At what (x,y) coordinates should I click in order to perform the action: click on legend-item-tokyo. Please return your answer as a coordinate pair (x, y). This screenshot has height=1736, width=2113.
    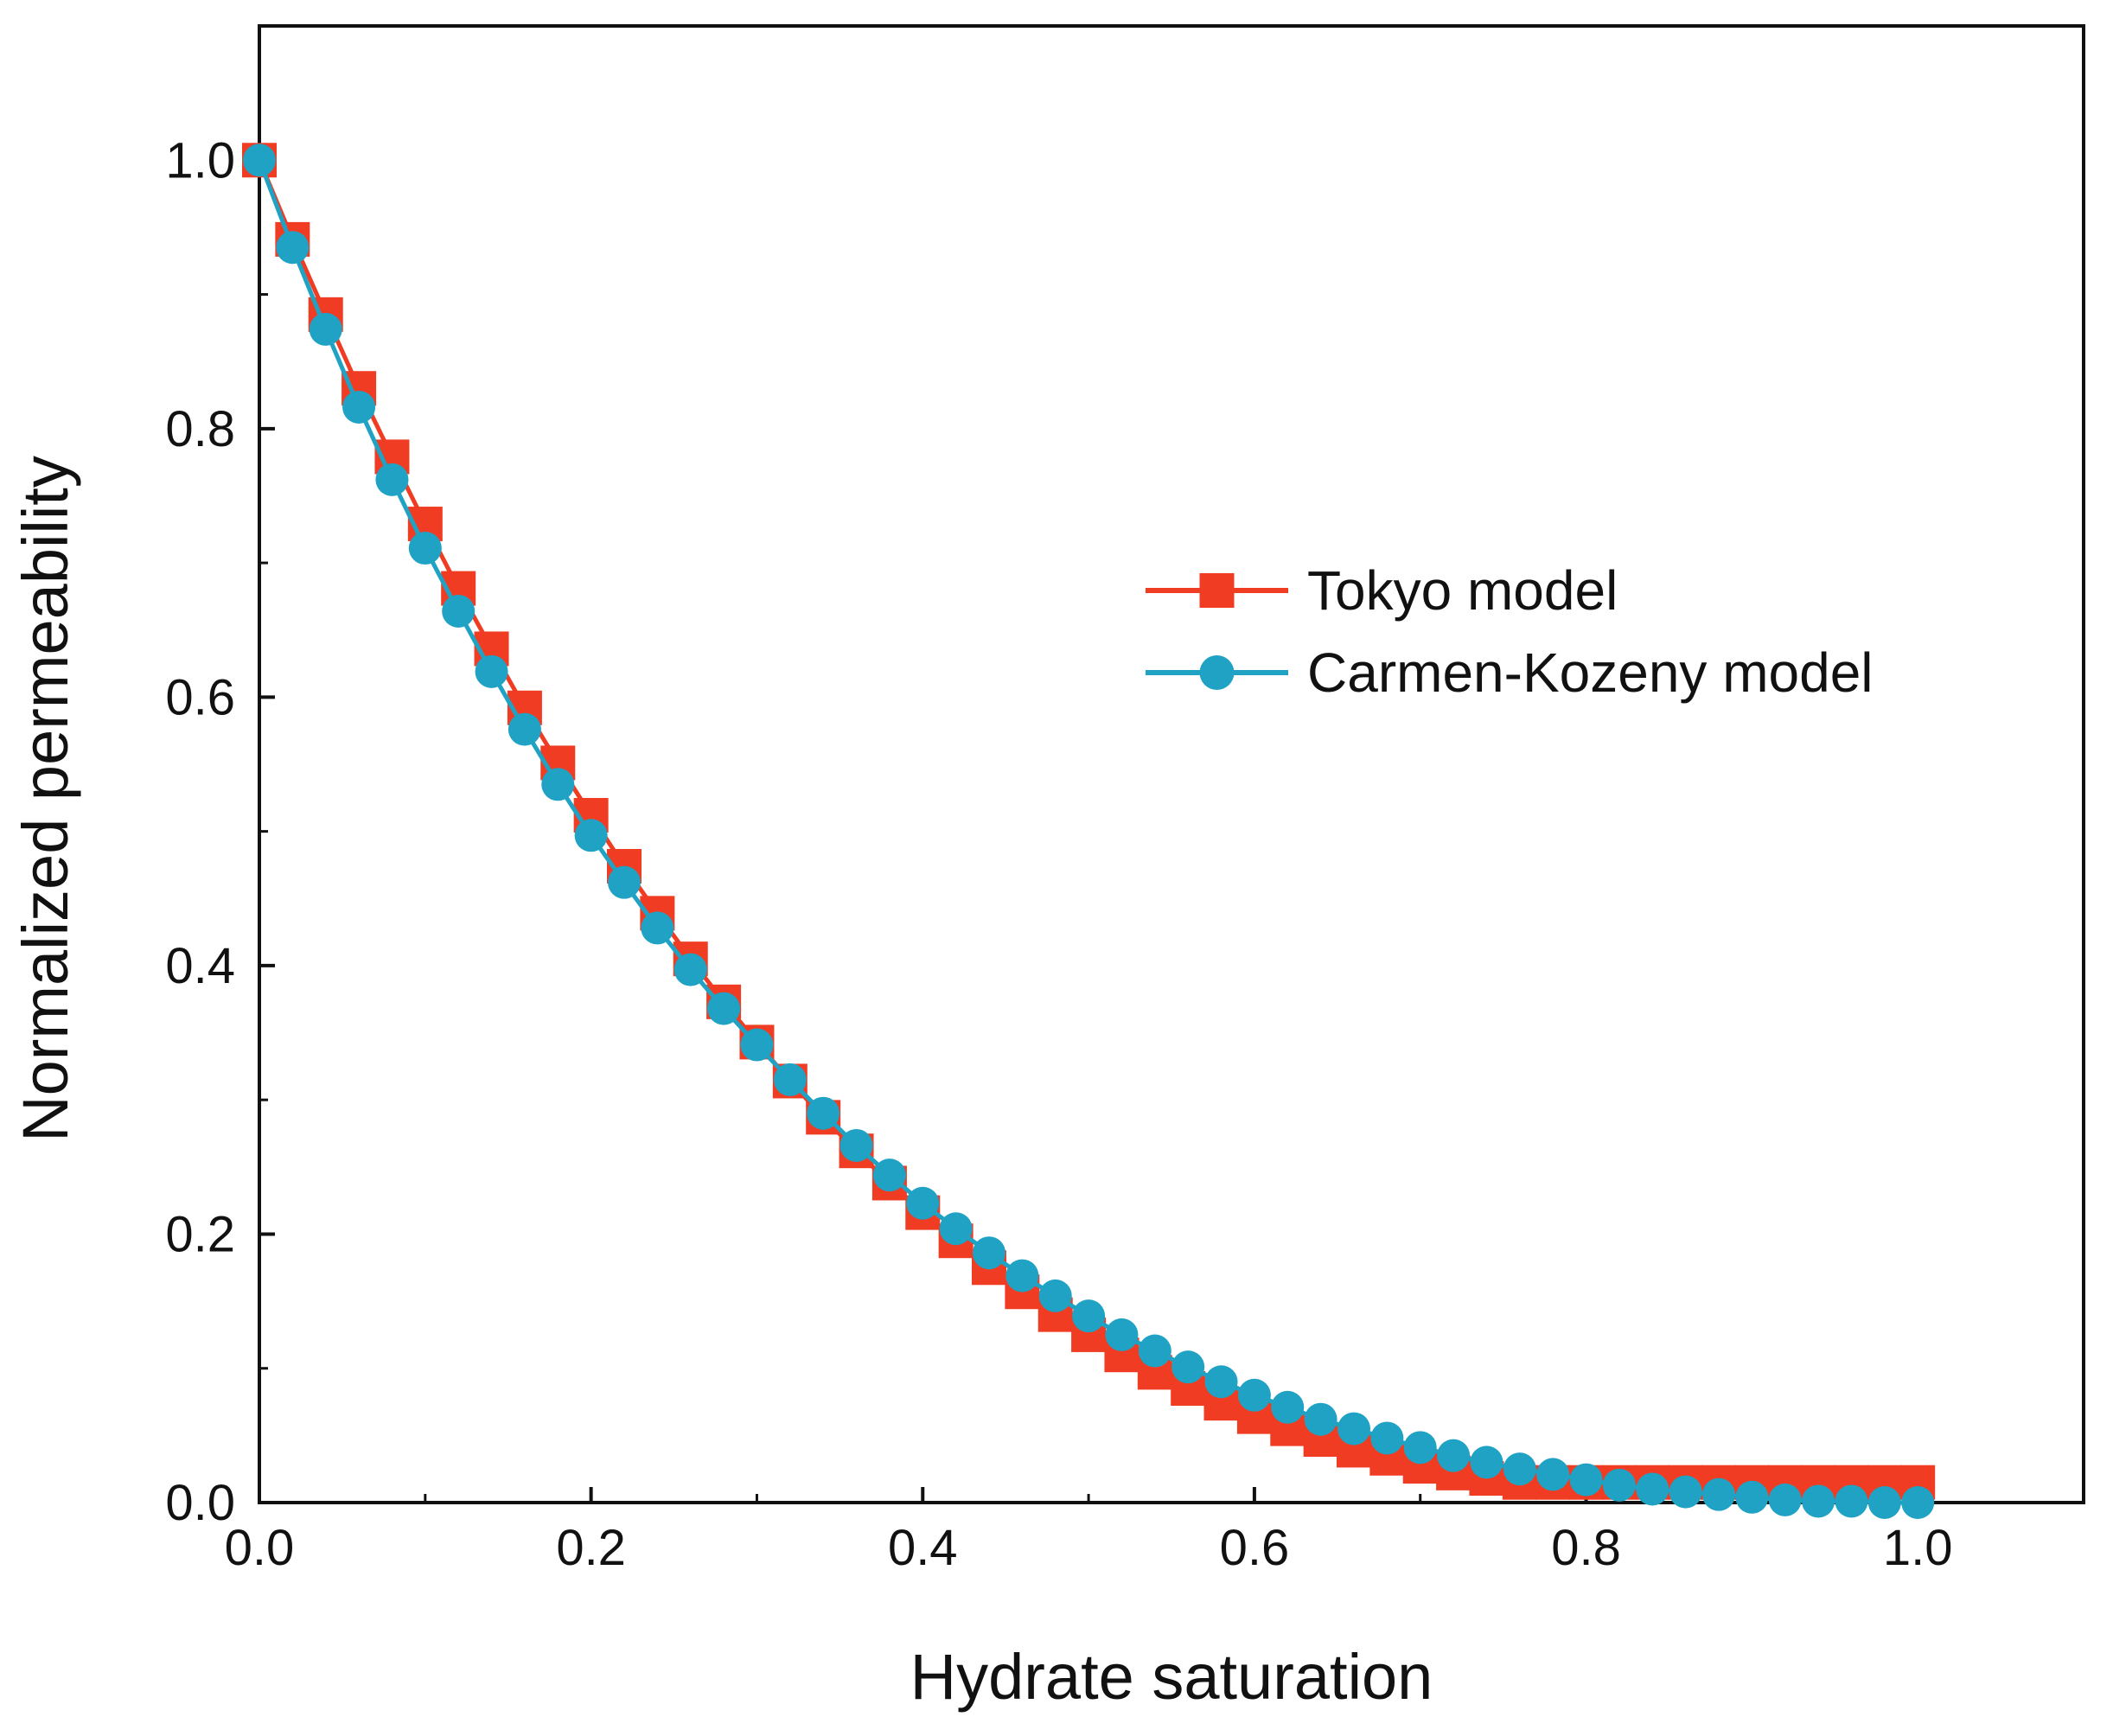
    Looking at the image, I should click on (1217, 590).